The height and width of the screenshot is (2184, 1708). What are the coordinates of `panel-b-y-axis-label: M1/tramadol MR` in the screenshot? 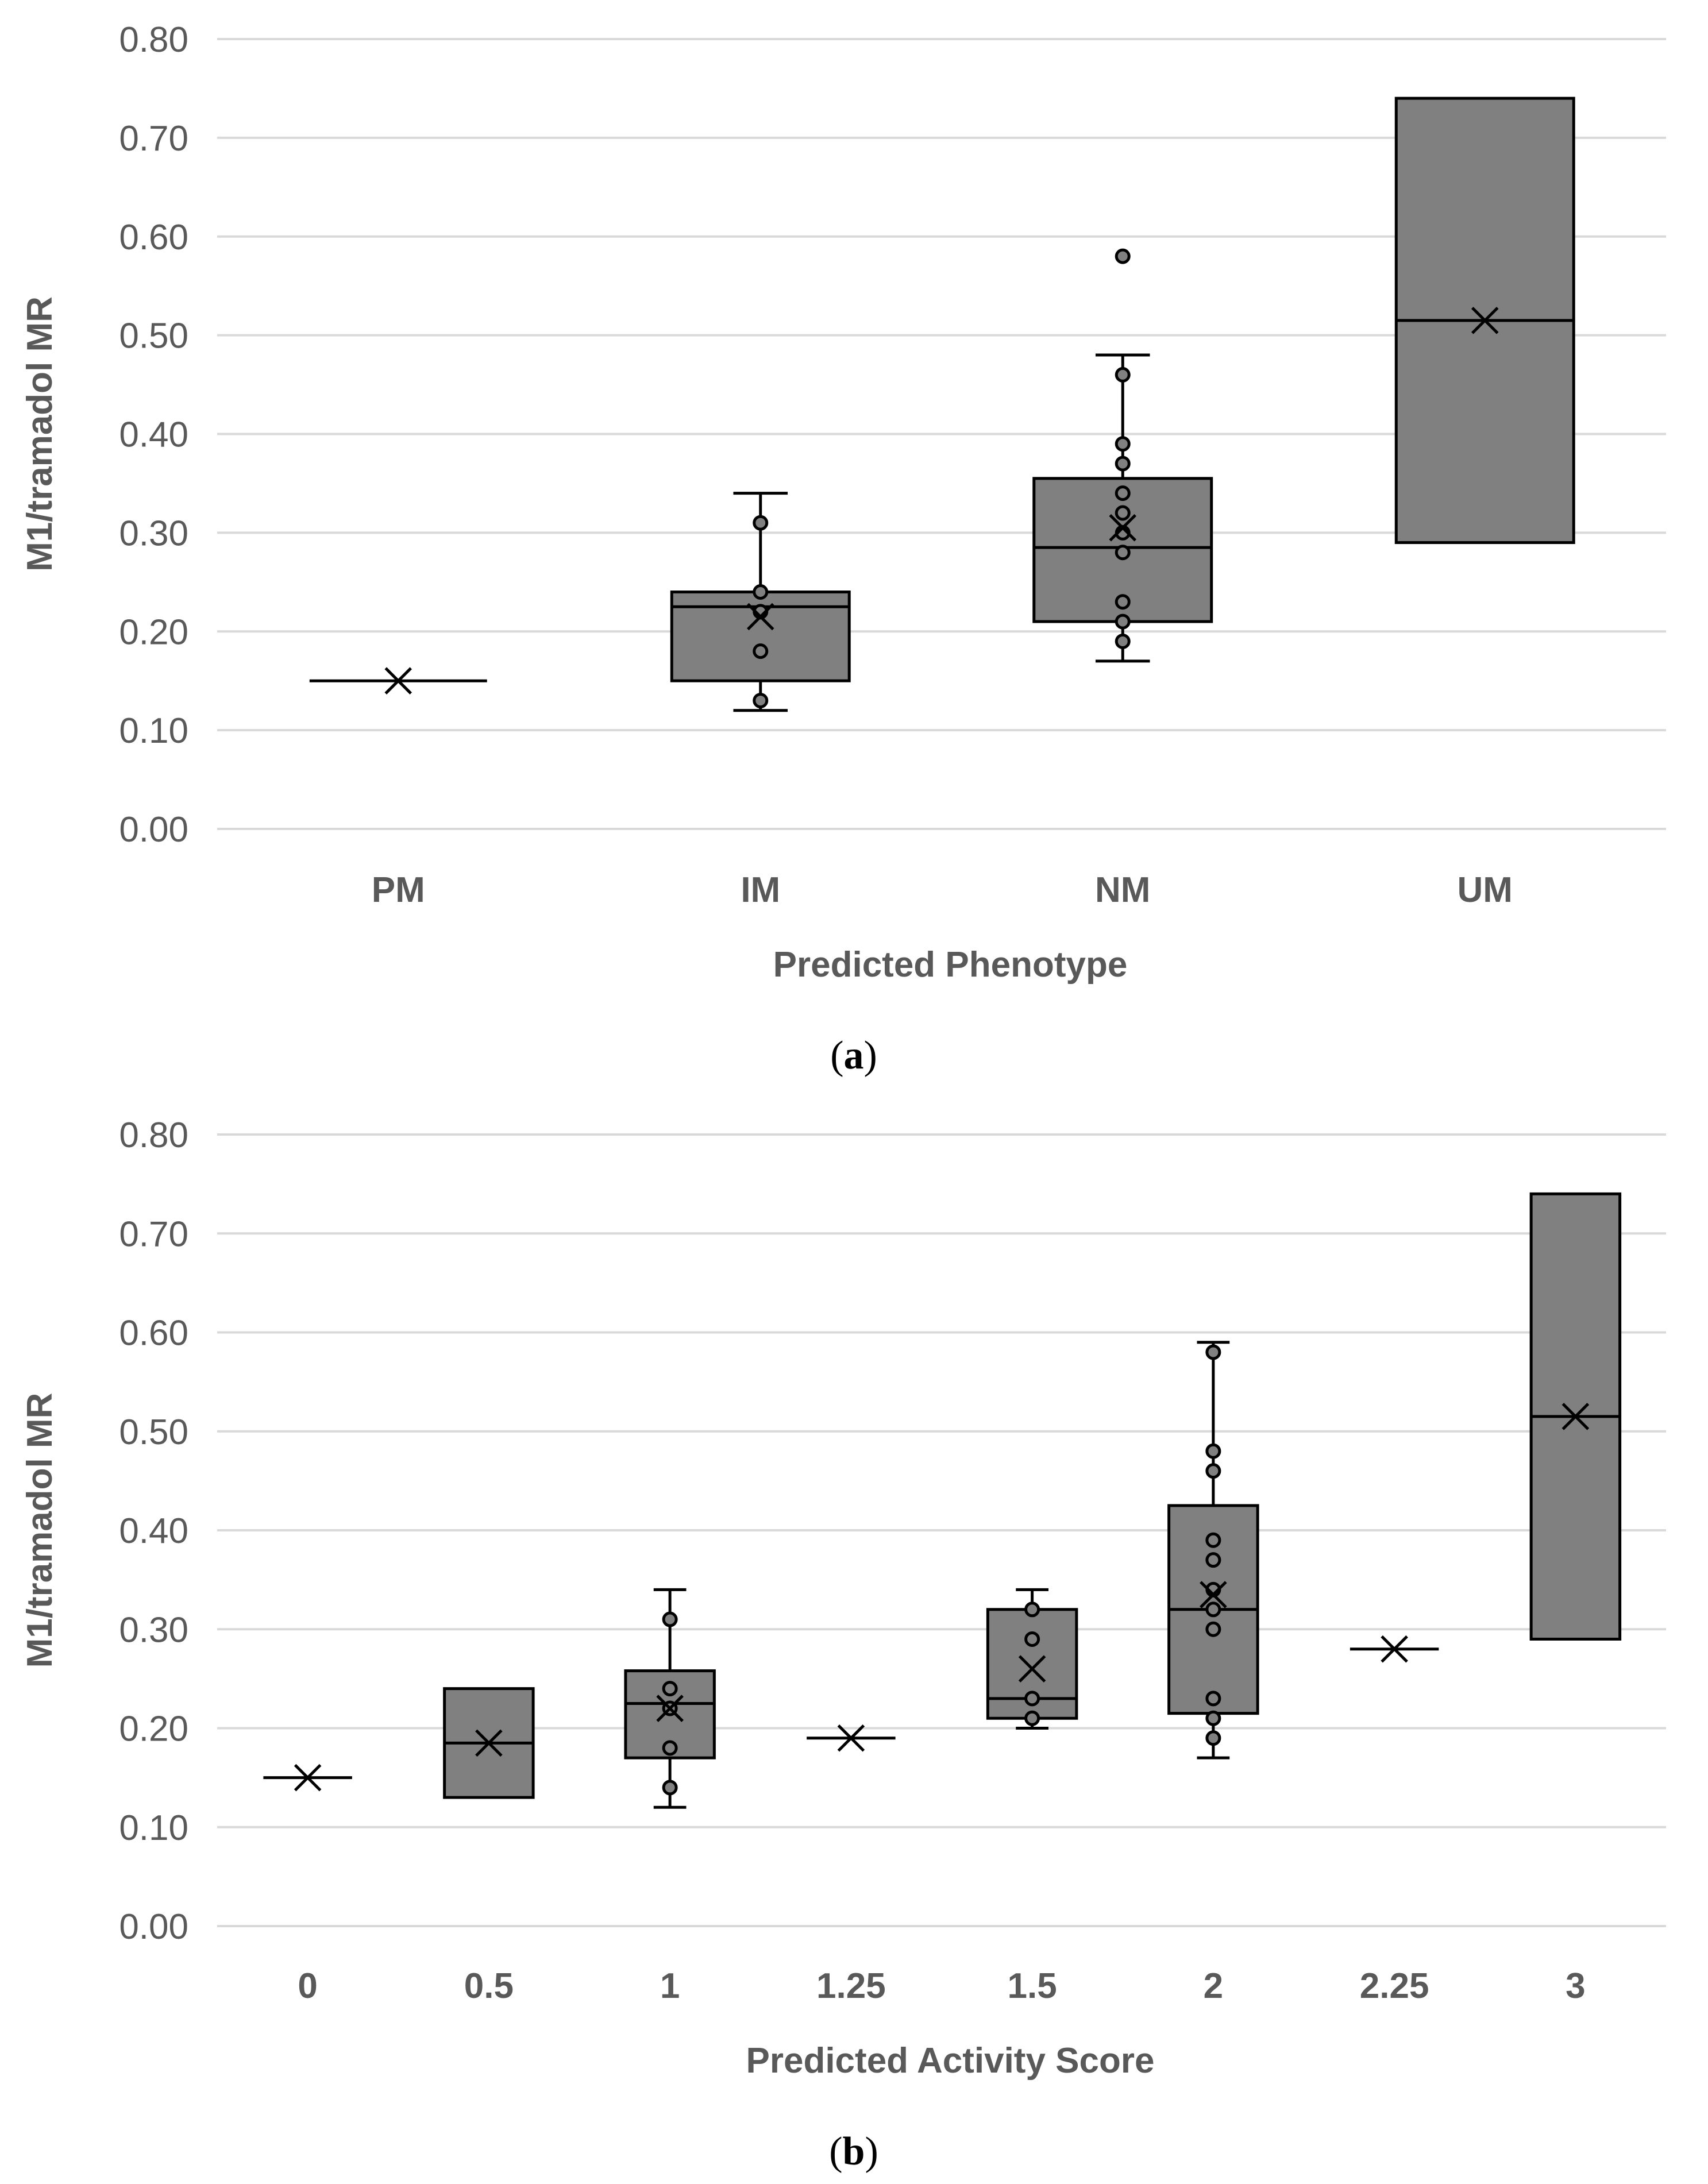 It's located at (40, 1531).